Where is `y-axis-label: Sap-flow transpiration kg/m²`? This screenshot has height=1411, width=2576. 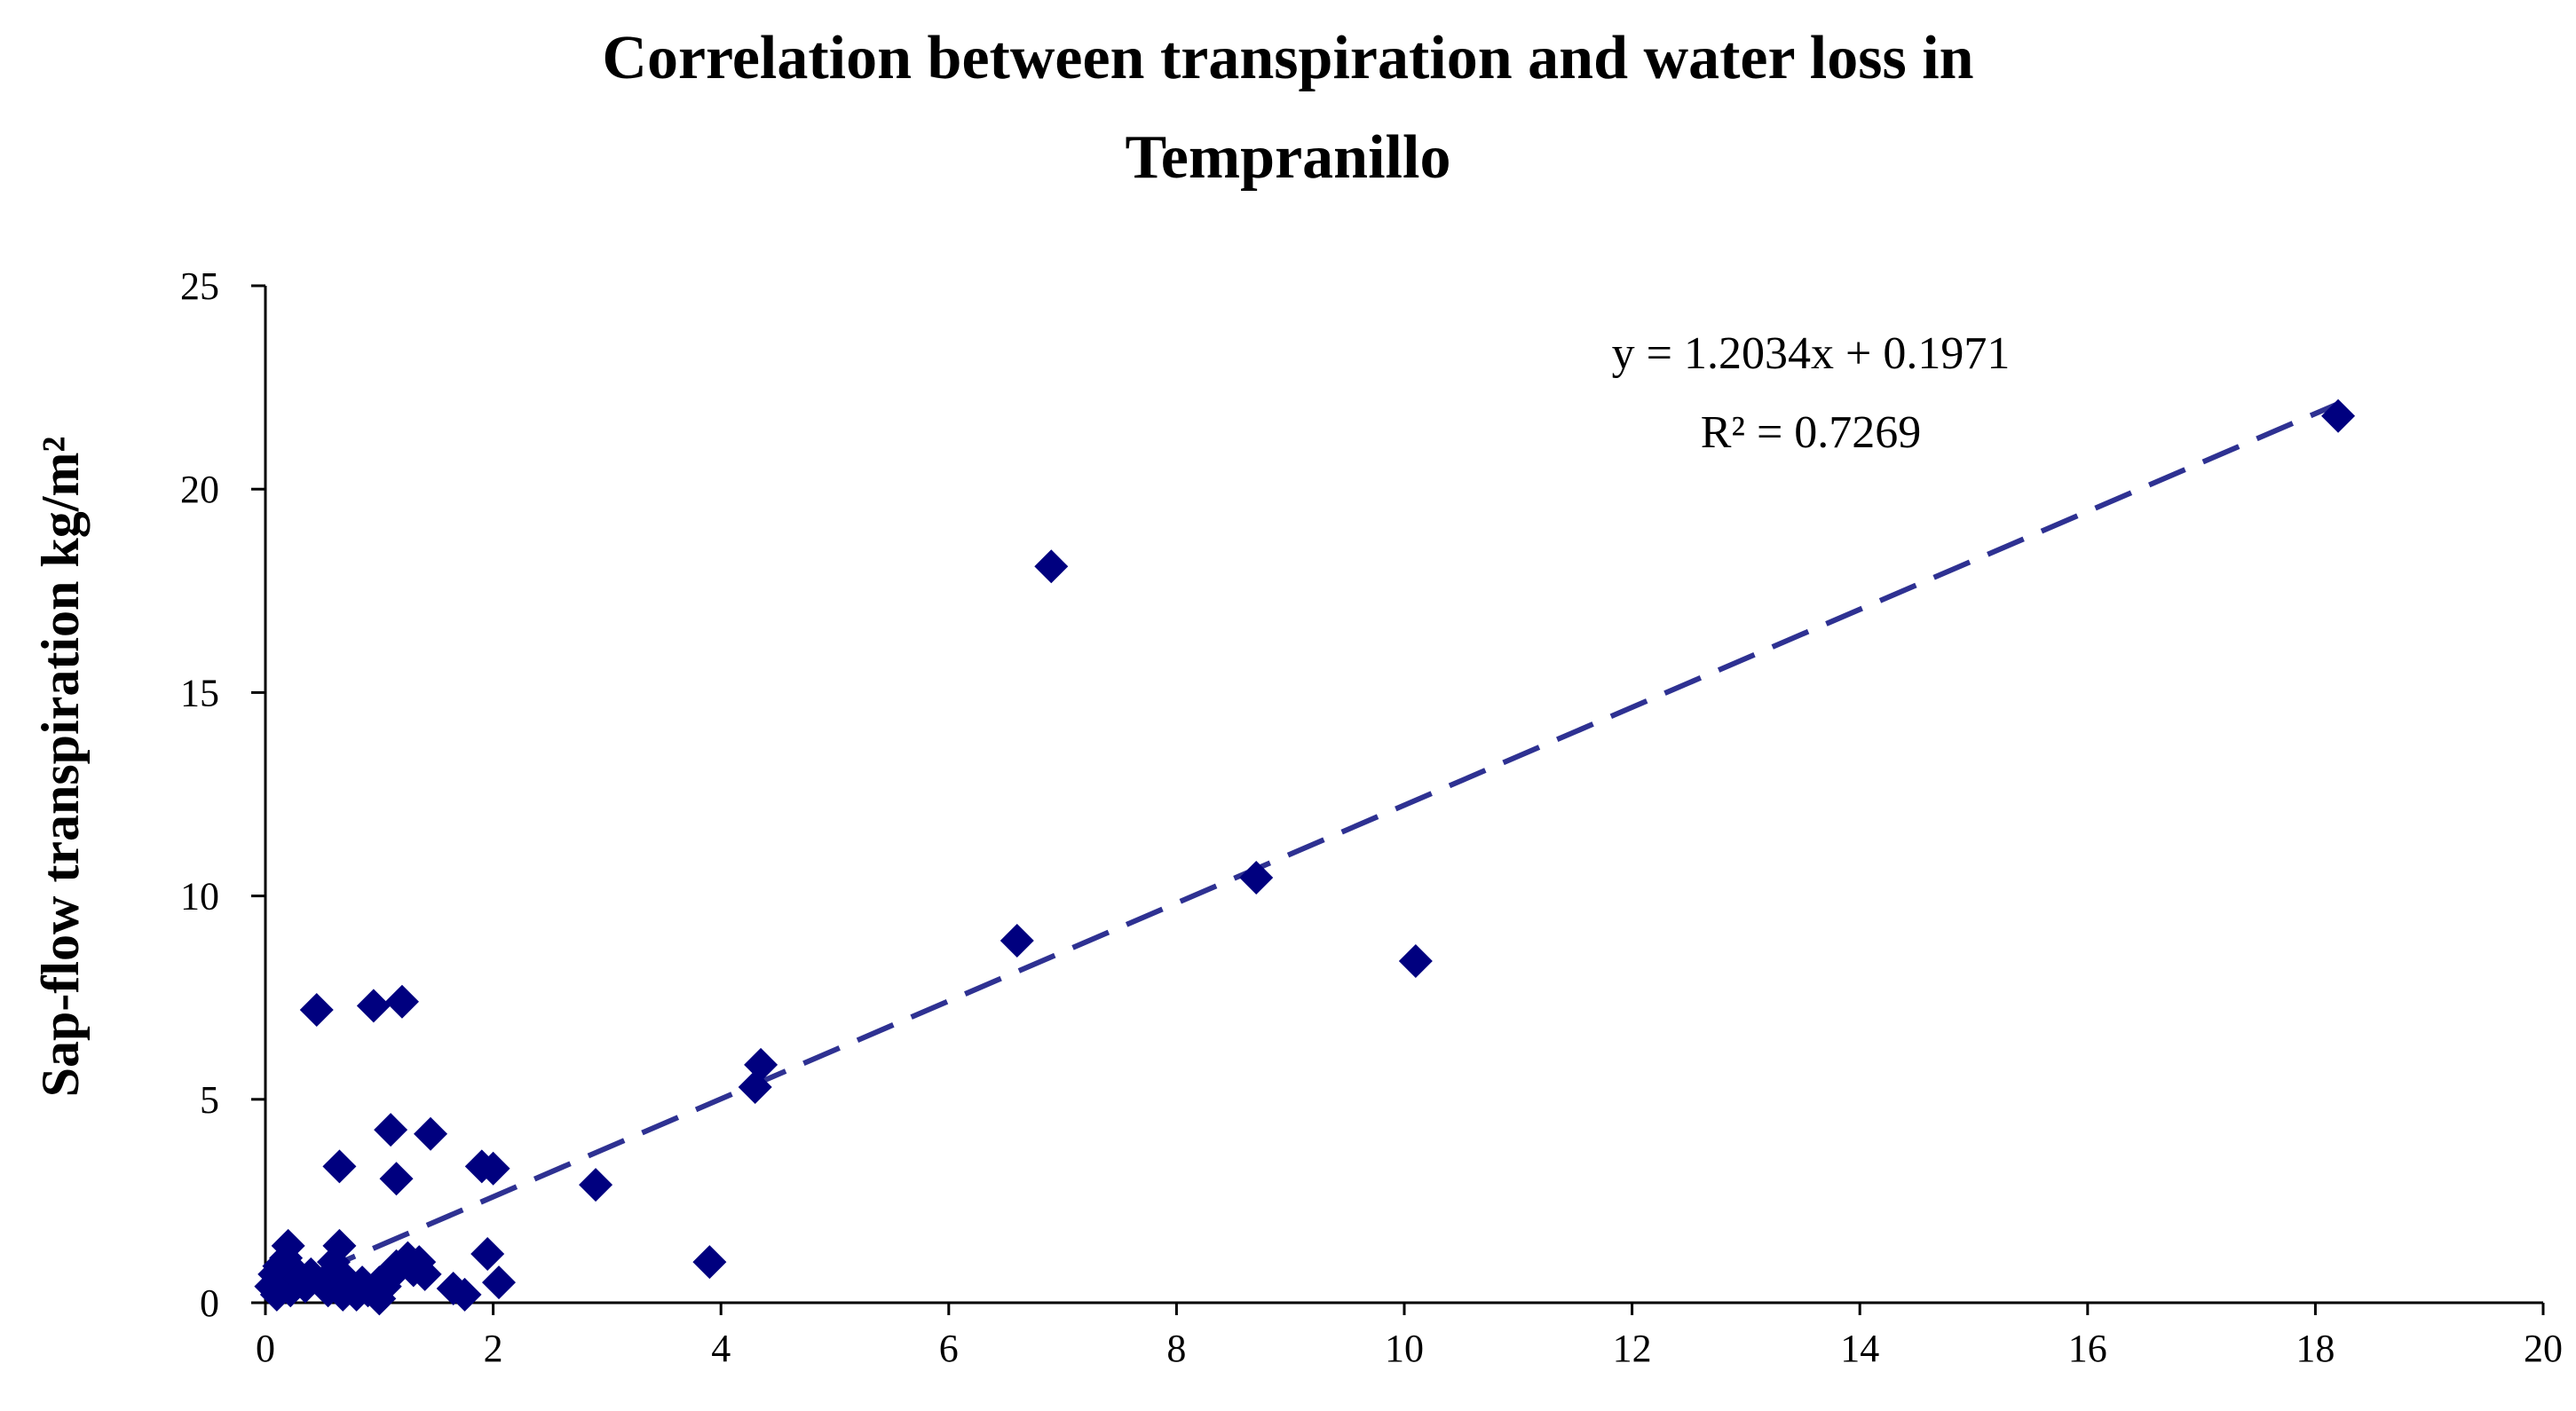
y-axis-label: Sap-flow transpiration kg/m² is located at coordinates (60, 768).